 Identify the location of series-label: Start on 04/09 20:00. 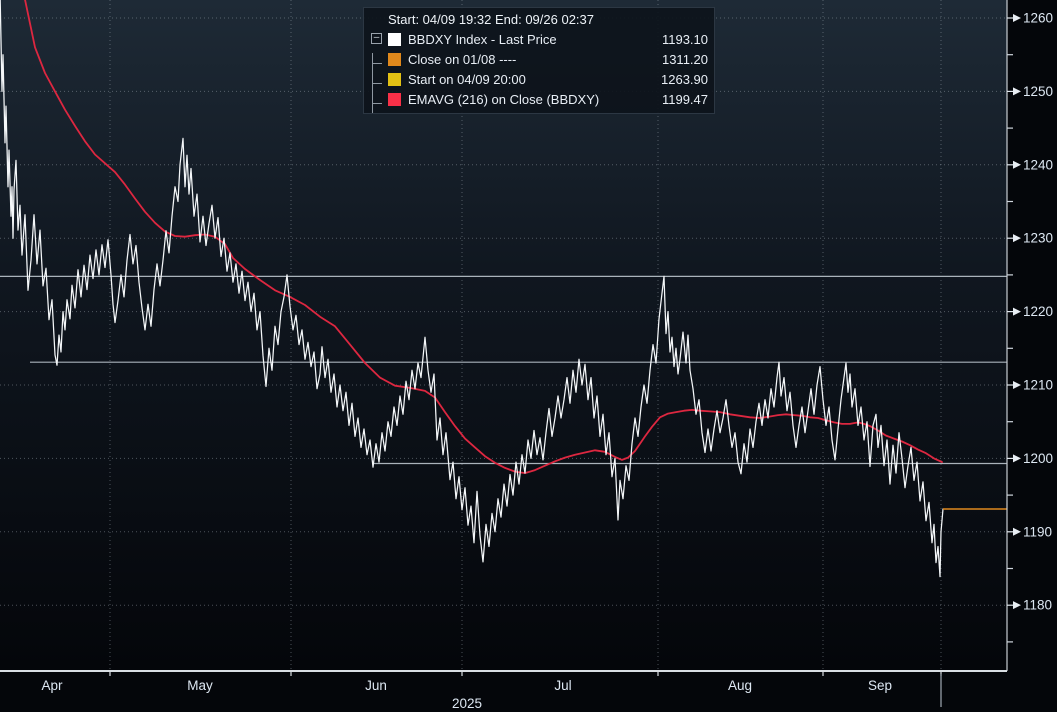
(467, 79).